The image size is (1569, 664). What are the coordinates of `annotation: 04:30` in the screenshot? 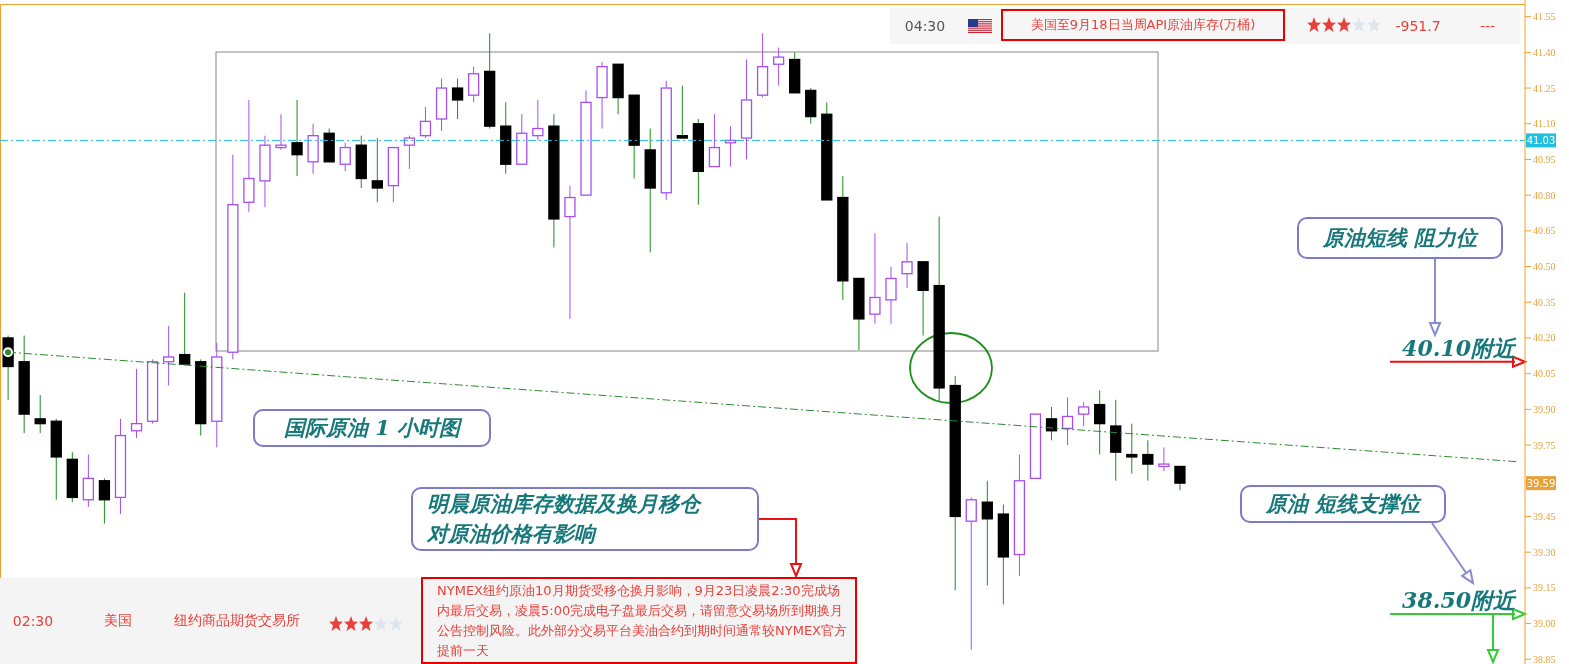 It's located at (925, 26).